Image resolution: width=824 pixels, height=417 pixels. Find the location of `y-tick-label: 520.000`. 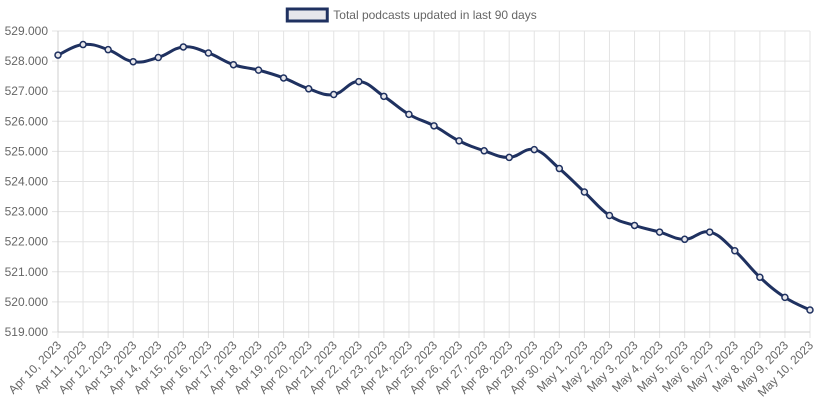

y-tick-label: 520.000 is located at coordinates (27, 302).